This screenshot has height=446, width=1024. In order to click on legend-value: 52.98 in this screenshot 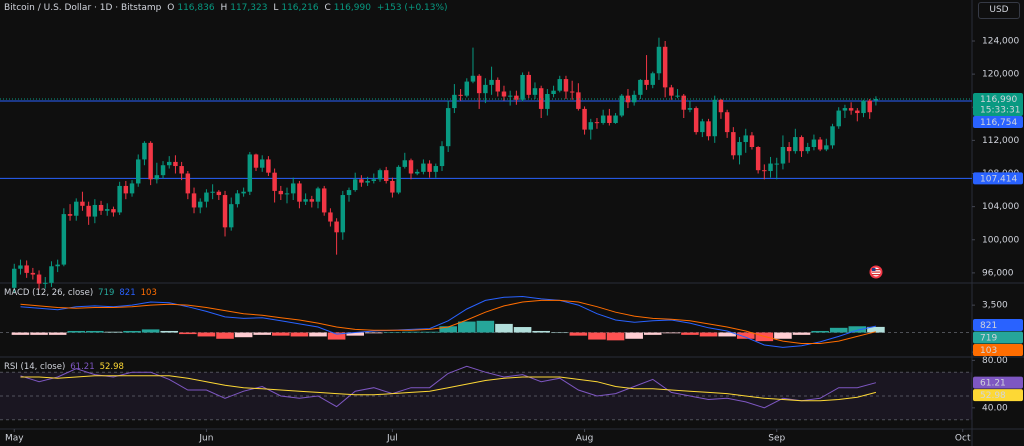, I will do `click(111, 367)`.